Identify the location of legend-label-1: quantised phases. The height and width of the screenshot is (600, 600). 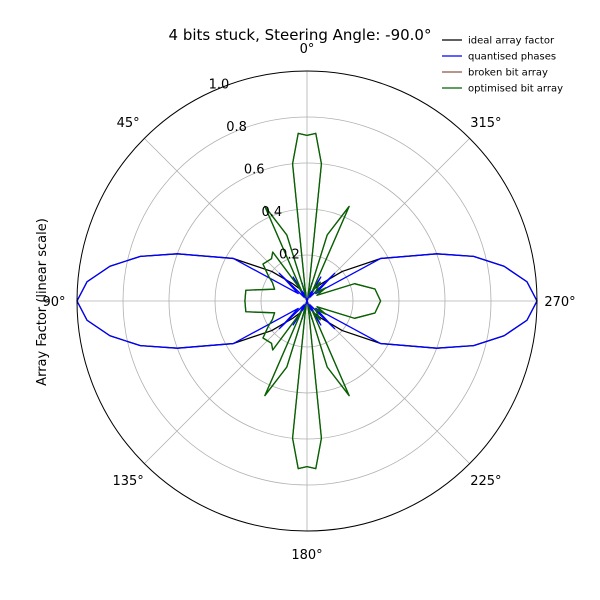
(512, 57).